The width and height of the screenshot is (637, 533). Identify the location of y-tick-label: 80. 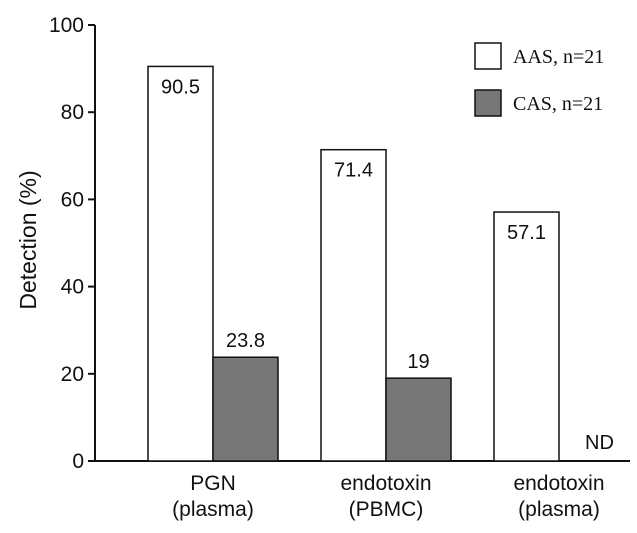
(72, 112).